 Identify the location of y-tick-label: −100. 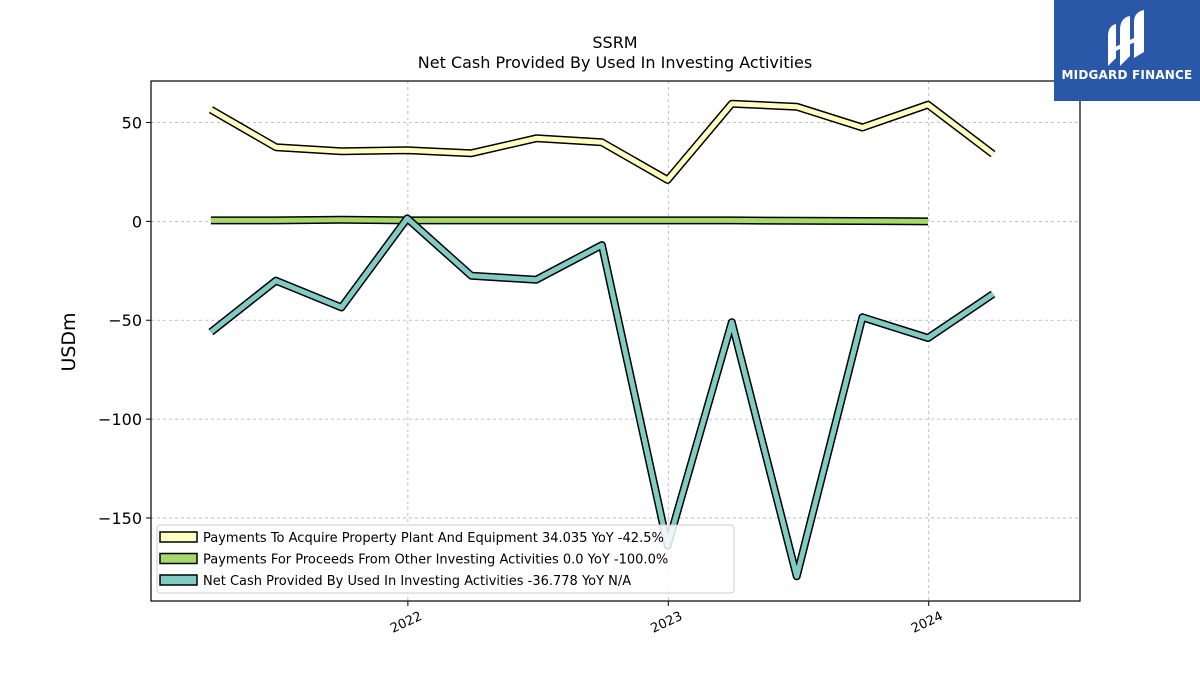
(120, 419).